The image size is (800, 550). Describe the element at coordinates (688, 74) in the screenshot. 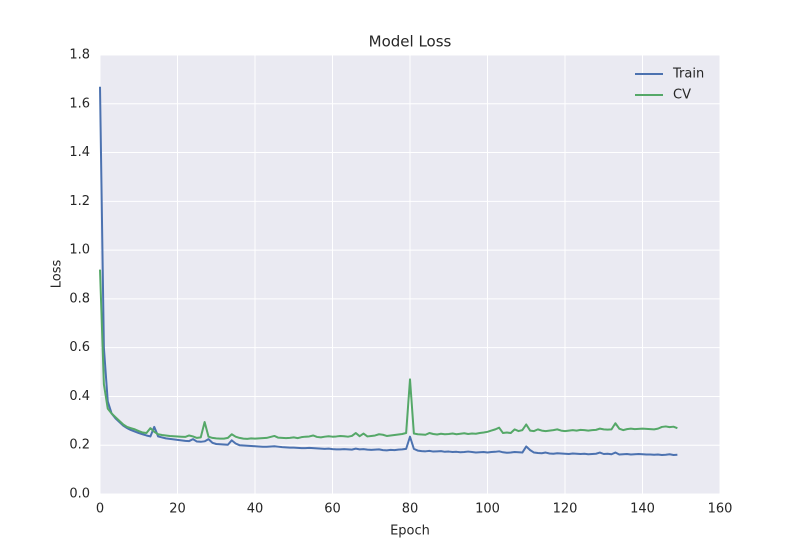

I see `legend-label: Train` at that location.